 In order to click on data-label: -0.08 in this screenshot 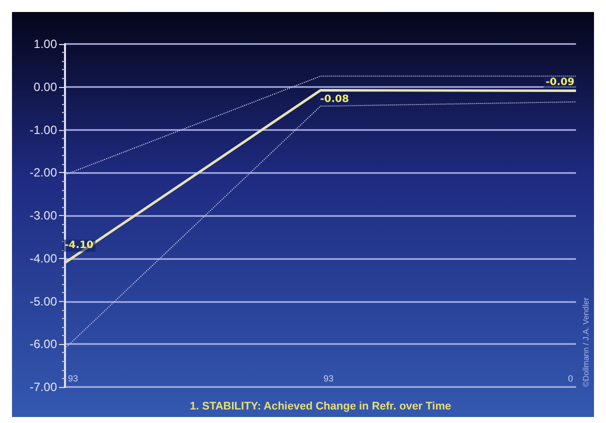, I will do `click(334, 99)`.